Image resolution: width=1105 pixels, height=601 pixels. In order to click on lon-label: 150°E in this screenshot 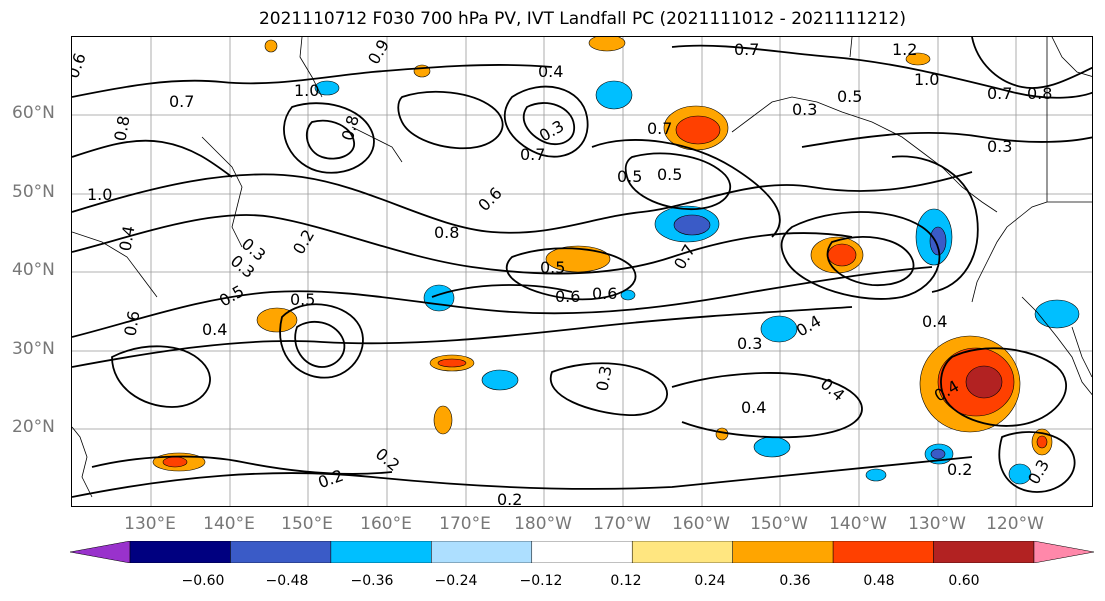, I will do `click(307, 524)`.